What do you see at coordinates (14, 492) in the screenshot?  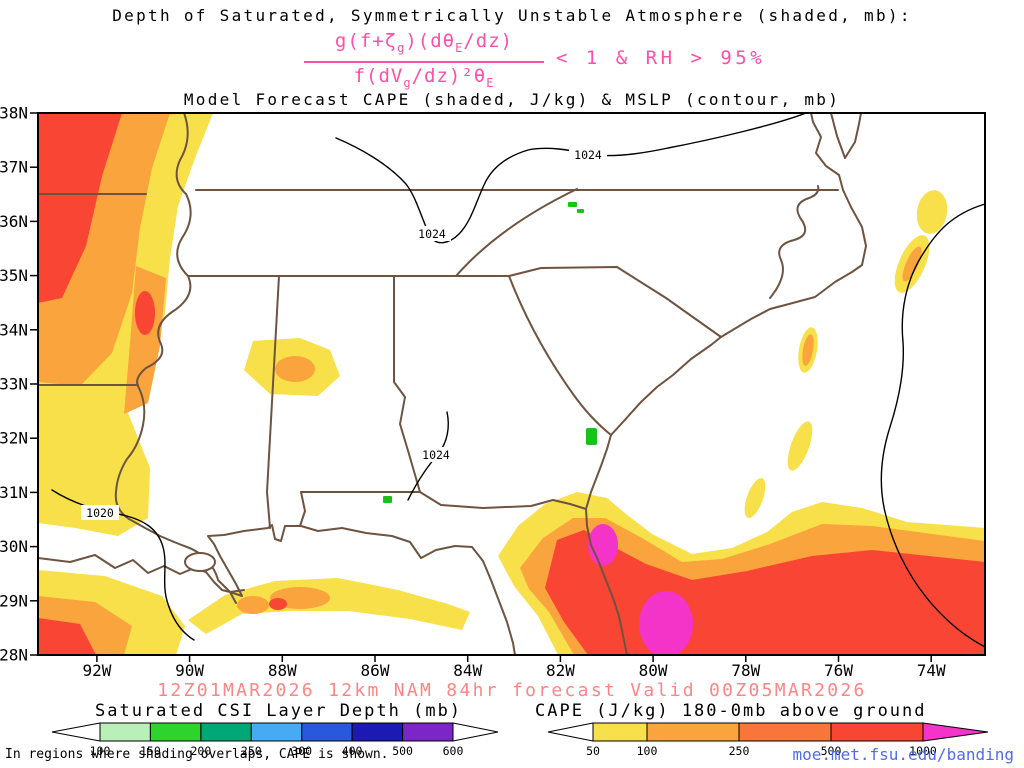 I see `lat-label: 31N` at bounding box center [14, 492].